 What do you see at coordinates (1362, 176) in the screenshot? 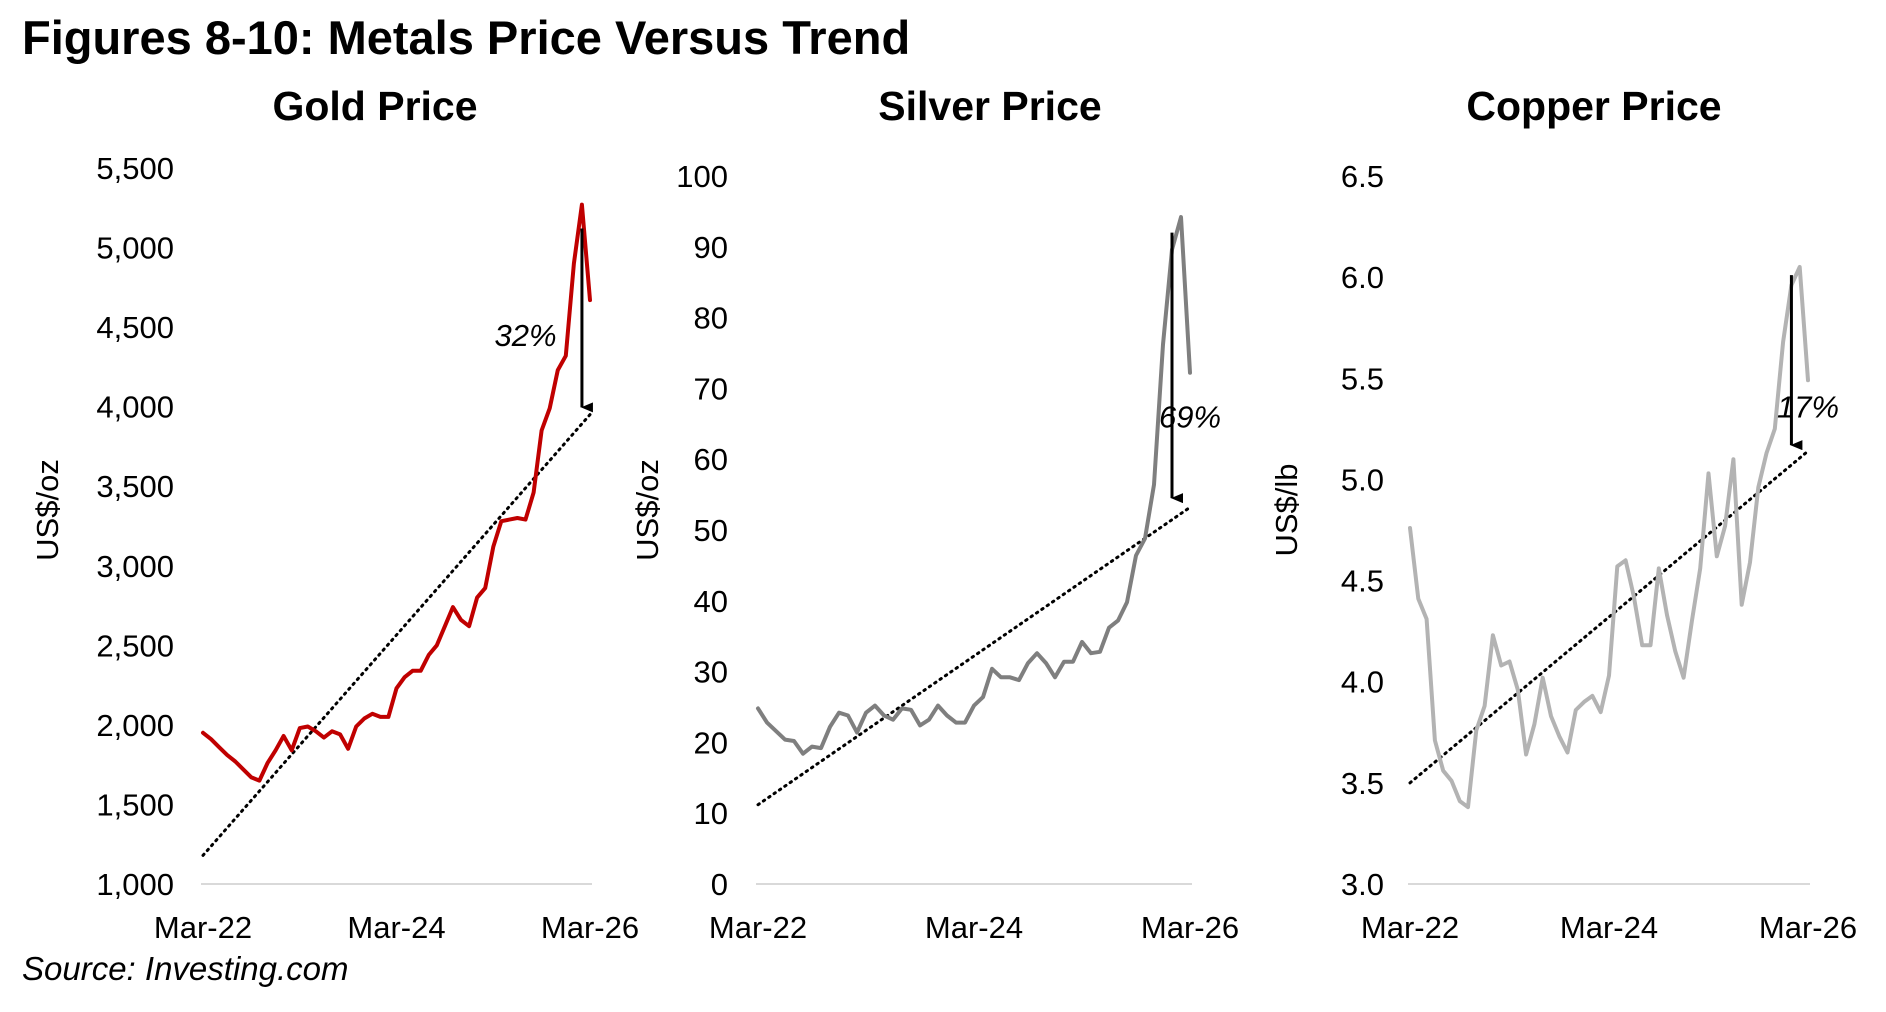
I see `y-tick-label: 6.5` at bounding box center [1362, 176].